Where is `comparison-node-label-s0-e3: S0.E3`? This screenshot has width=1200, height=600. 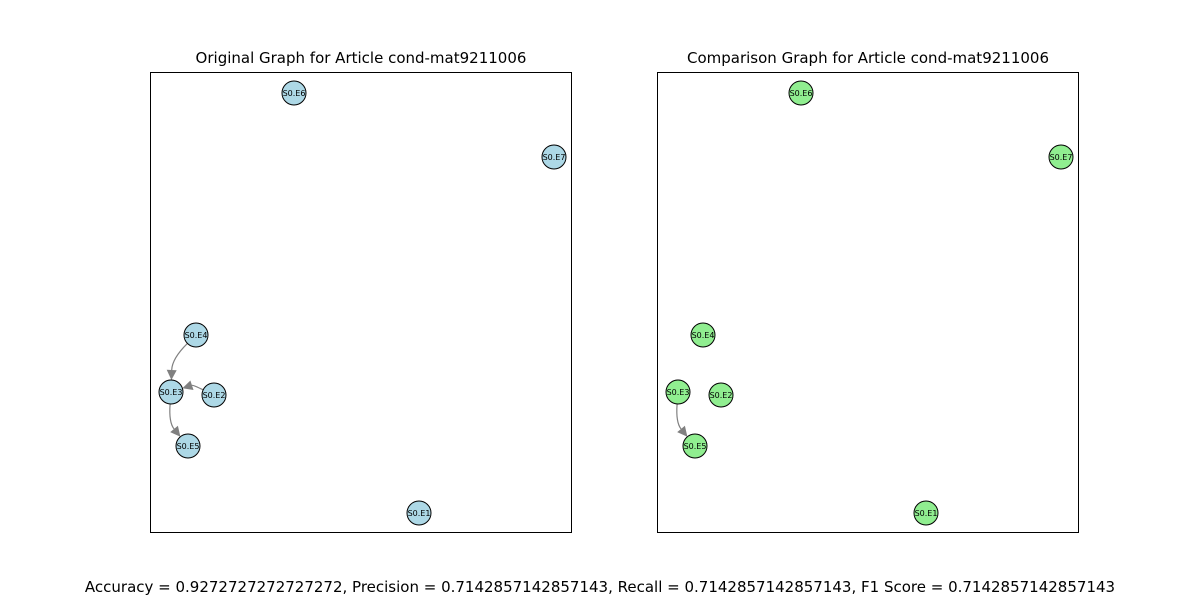 comparison-node-label-s0-e3: S0.E3 is located at coordinates (678, 392).